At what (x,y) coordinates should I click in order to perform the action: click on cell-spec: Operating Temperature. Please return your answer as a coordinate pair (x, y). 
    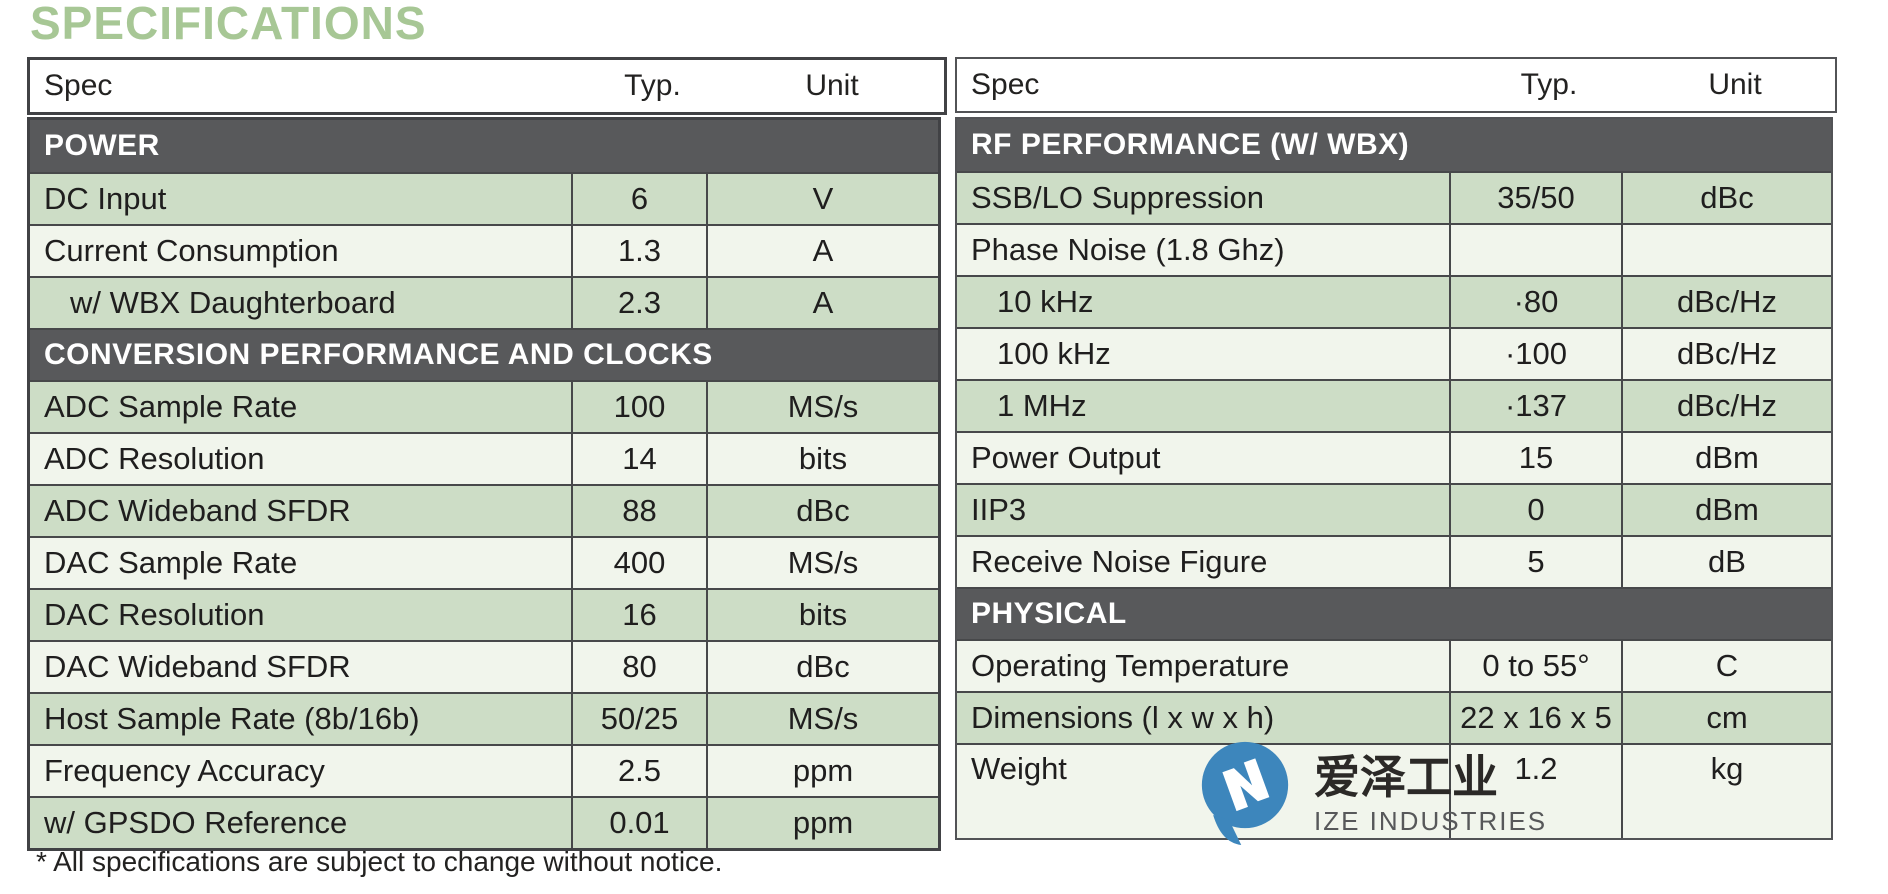
    Looking at the image, I should click on (1130, 665).